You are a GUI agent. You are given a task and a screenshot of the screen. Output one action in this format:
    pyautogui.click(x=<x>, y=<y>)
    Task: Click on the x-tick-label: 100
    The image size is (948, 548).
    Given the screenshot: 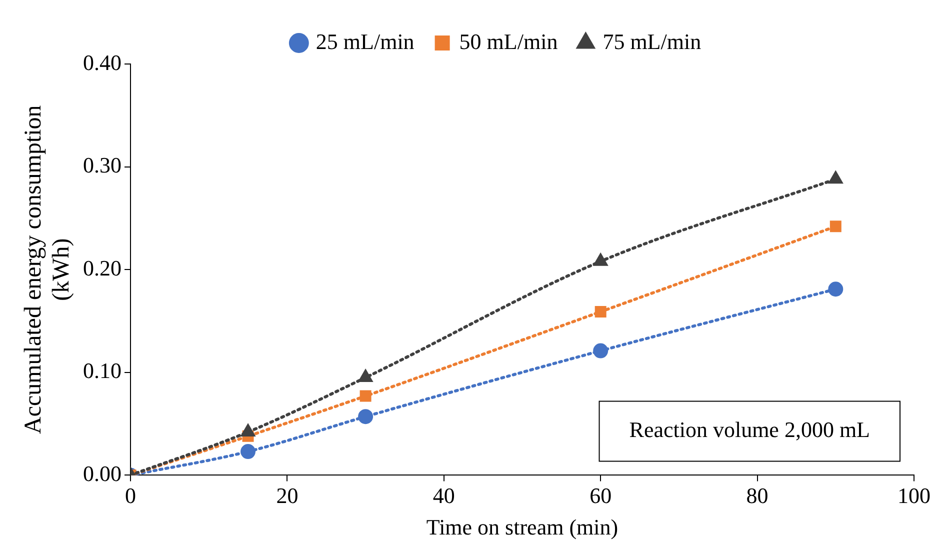 What is the action you would take?
    pyautogui.click(x=914, y=495)
    